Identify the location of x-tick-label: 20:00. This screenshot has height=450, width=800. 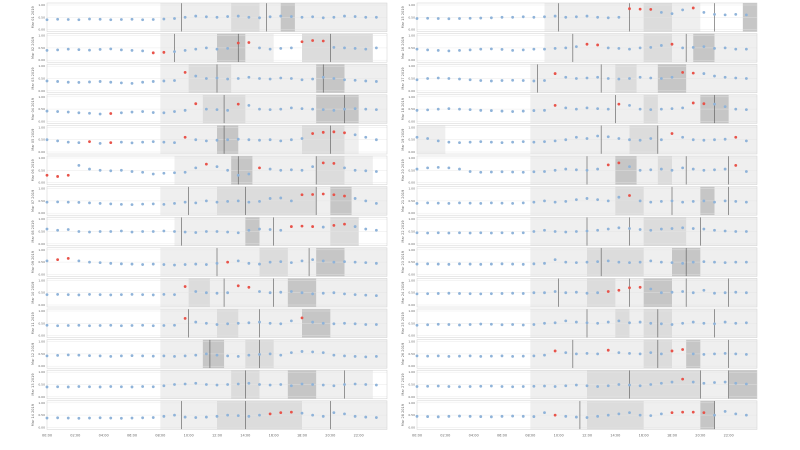
(330, 435).